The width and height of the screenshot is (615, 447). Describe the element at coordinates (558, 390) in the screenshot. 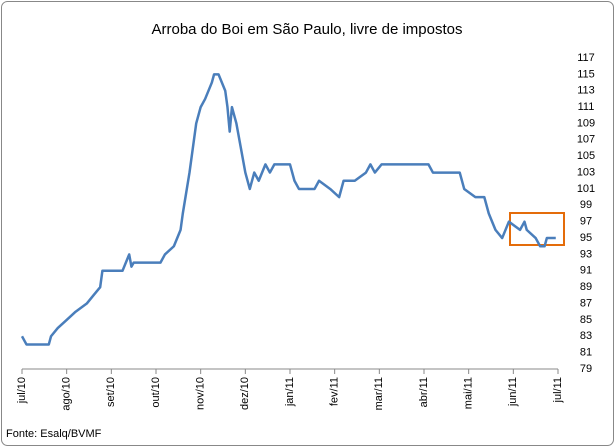

I see `x-tick-label: jul/11` at that location.